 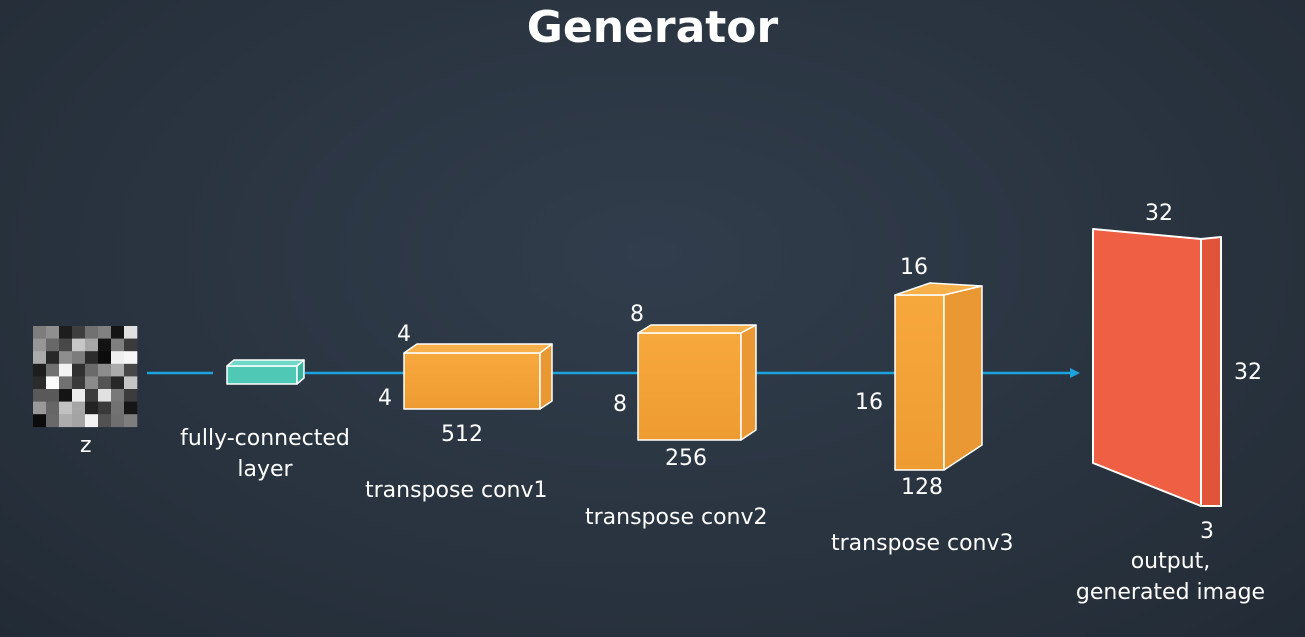 I want to click on conv3-depth-label: 128, so click(x=922, y=487).